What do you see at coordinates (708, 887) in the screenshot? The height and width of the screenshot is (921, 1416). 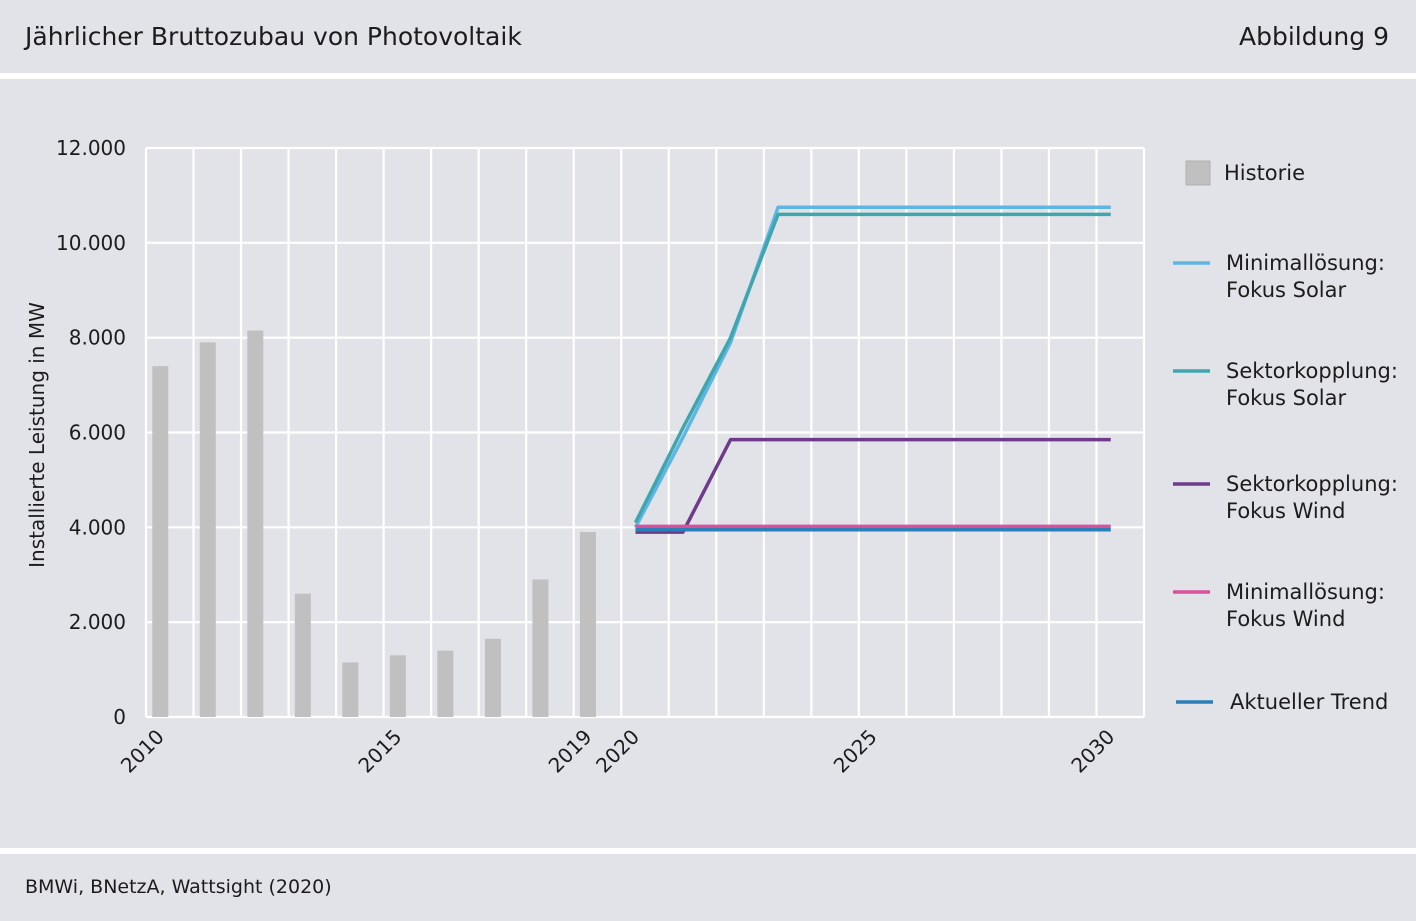 I see `footer-band` at bounding box center [708, 887].